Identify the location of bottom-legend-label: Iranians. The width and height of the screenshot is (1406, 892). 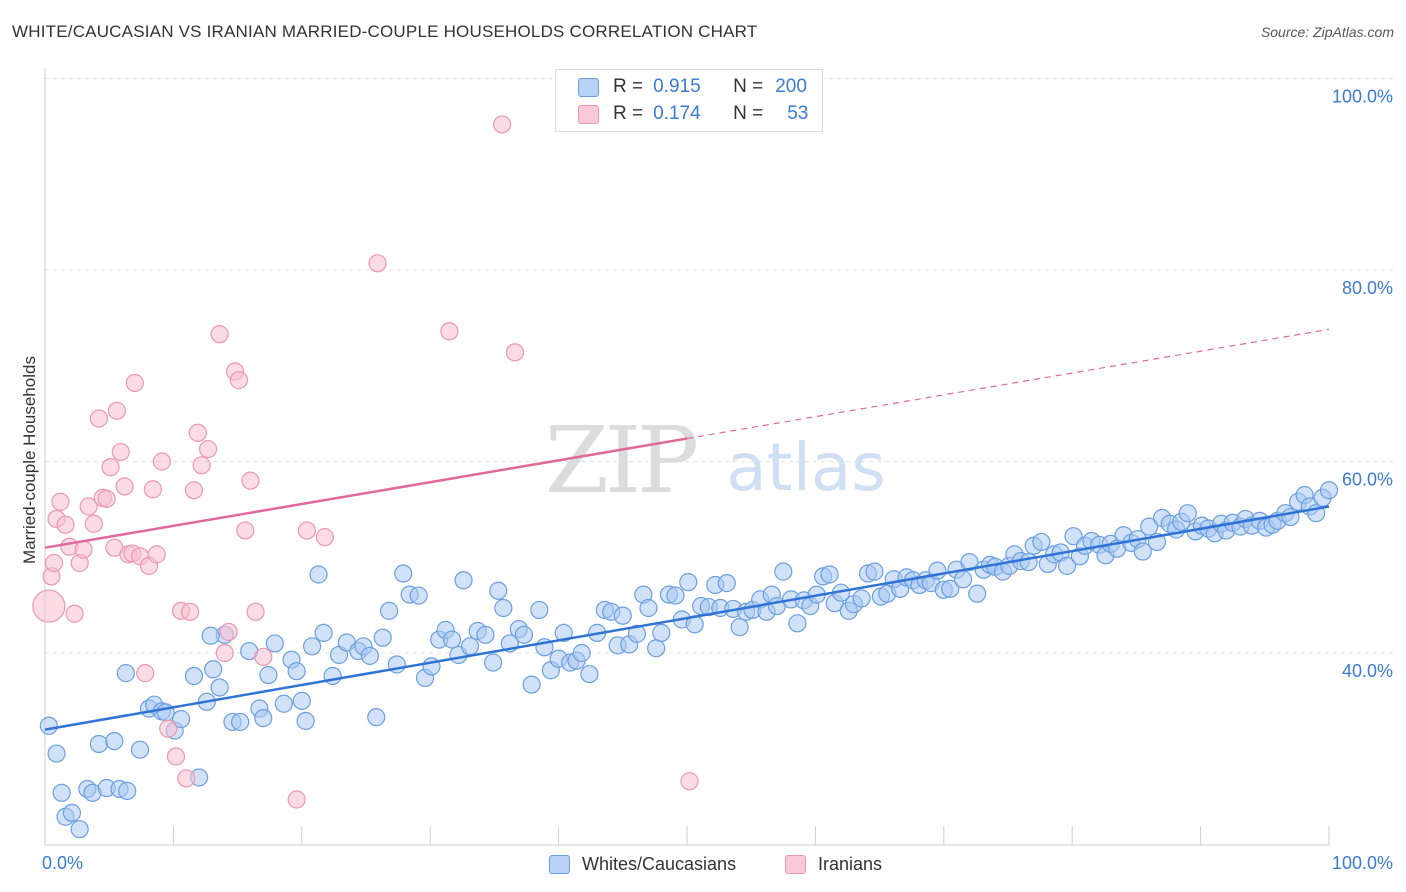
(850, 863).